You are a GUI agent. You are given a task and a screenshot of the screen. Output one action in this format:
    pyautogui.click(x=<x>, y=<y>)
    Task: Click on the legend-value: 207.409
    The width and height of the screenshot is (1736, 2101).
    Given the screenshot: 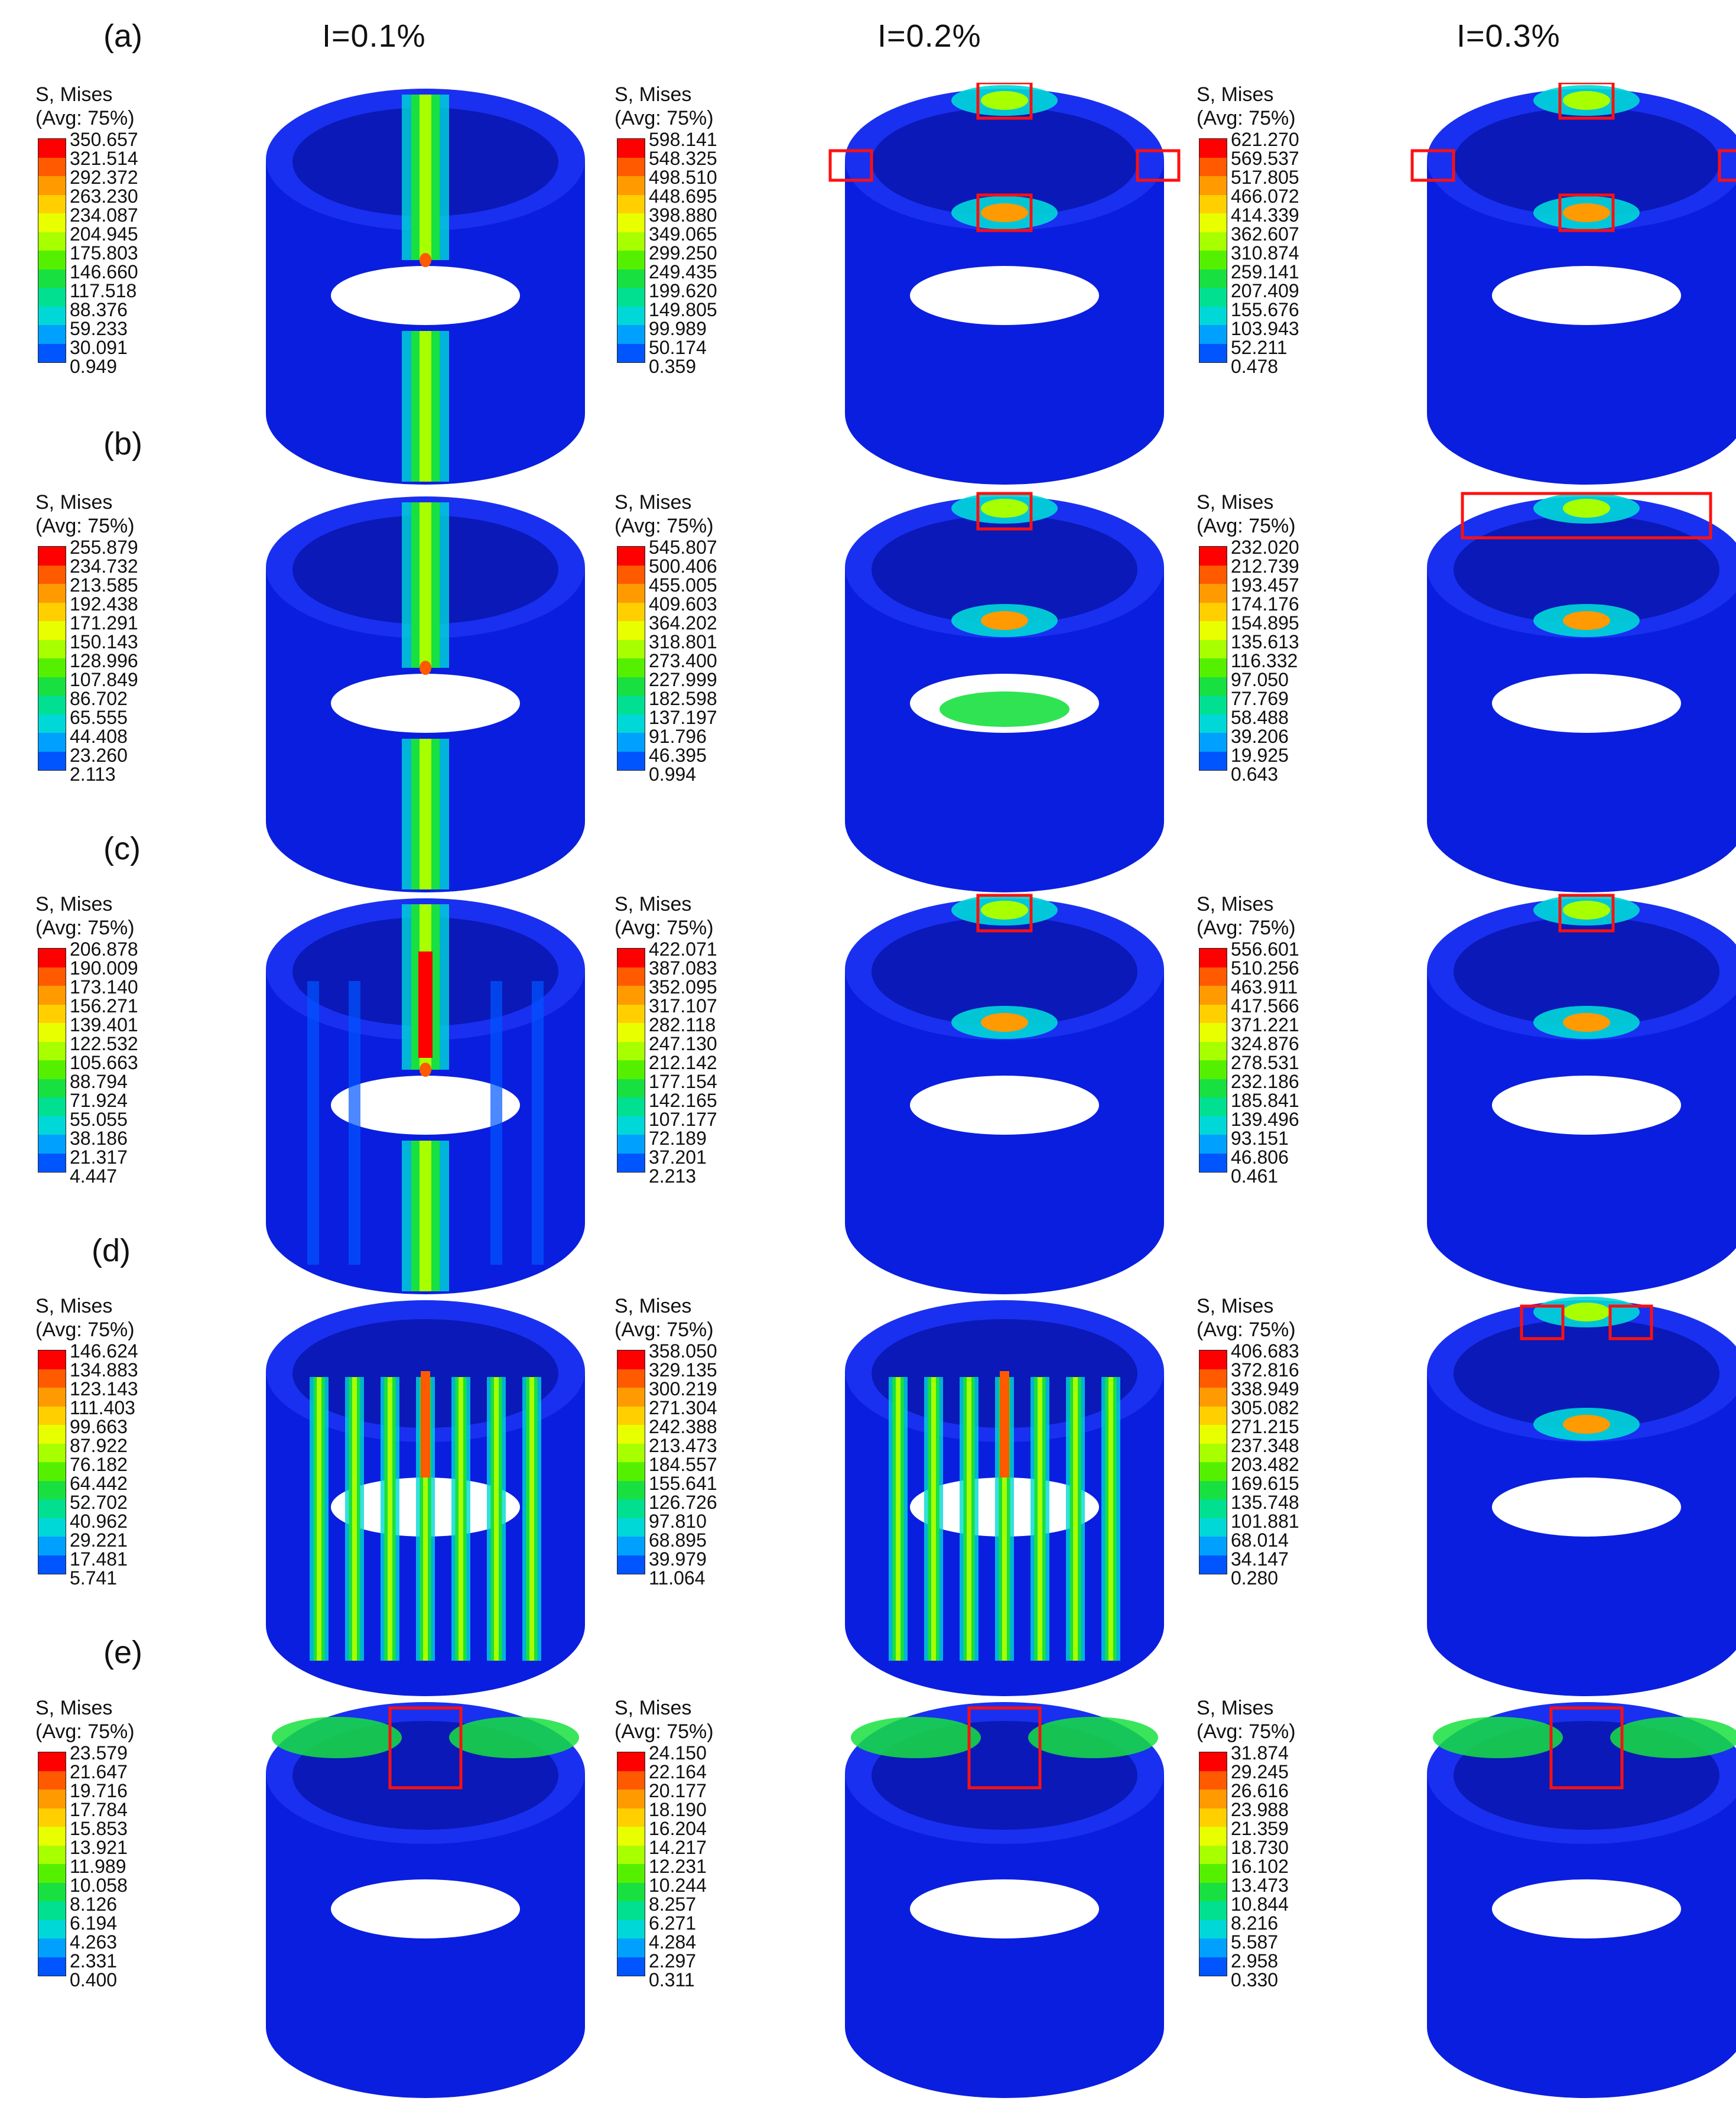 What is the action you would take?
    pyautogui.click(x=1265, y=290)
    